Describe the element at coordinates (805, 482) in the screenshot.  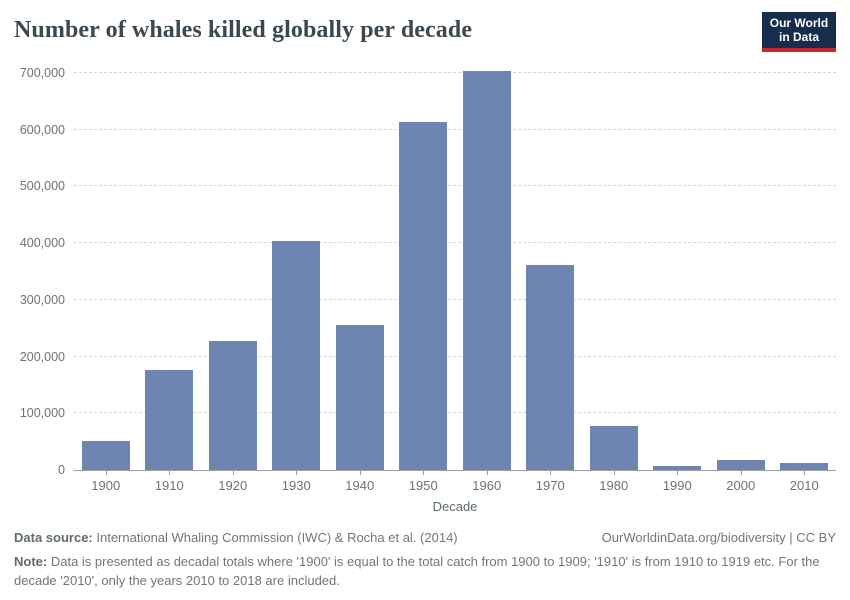
I see `x-axis-tick-label: 2010` at that location.